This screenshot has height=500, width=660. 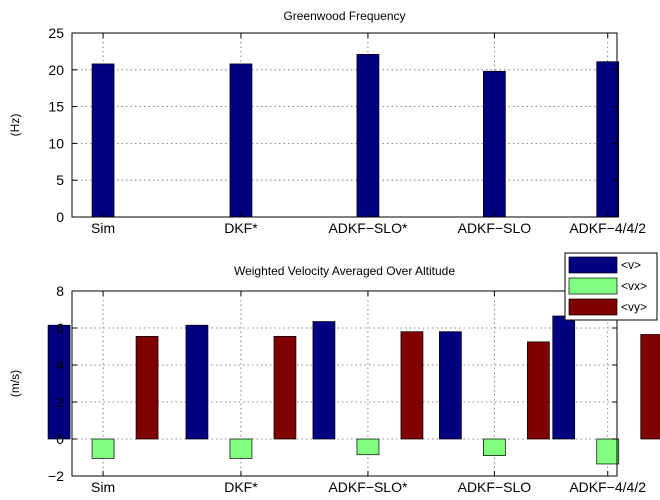 What do you see at coordinates (631, 265) in the screenshot?
I see `legend-entry: <v>` at bounding box center [631, 265].